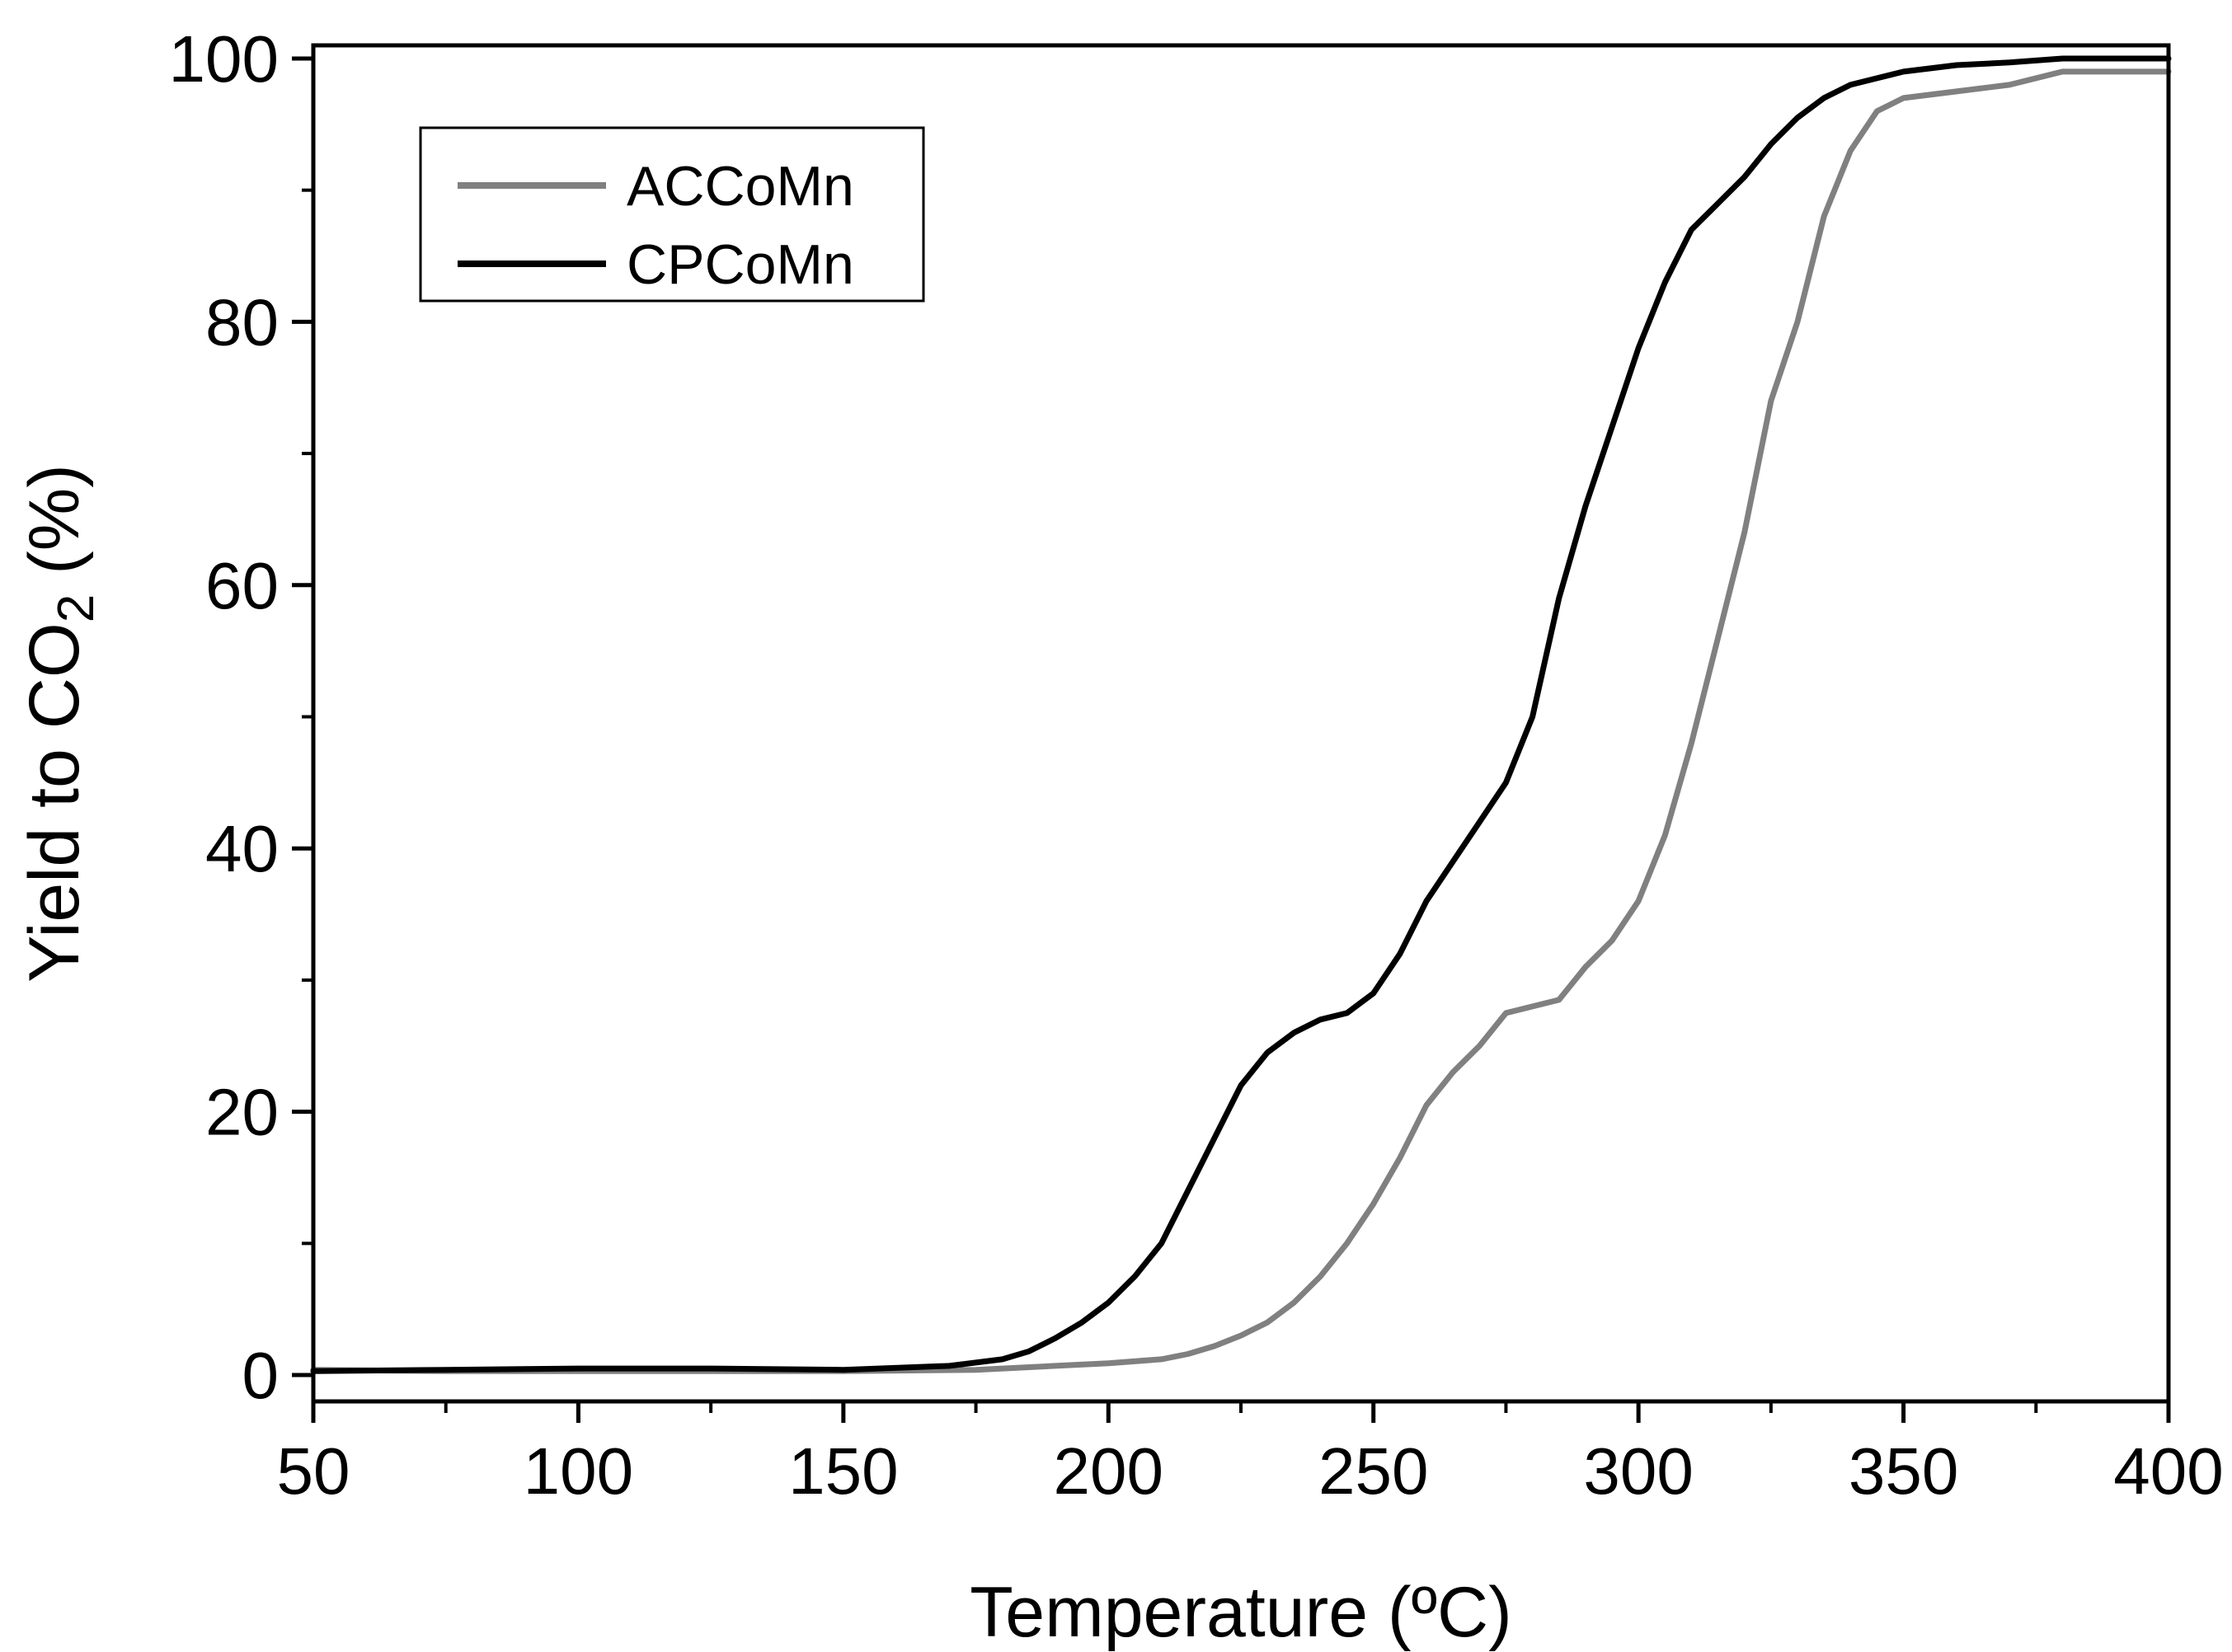 The image size is (2232, 1652). I want to click on y-tick-label-80: 80, so click(242, 322).